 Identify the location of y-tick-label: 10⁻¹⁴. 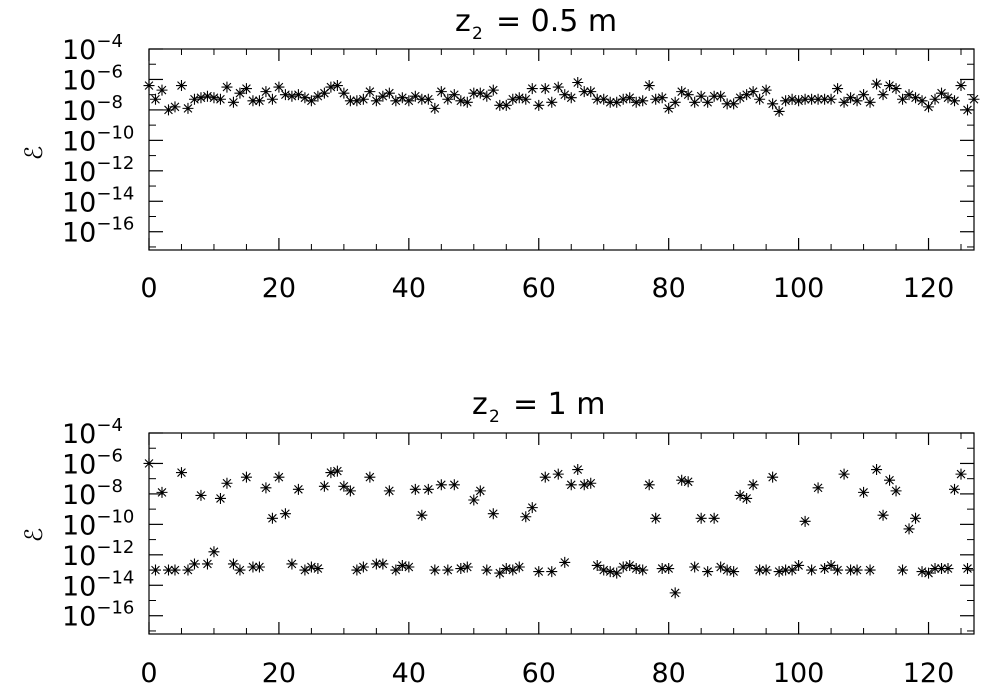
(98, 200).